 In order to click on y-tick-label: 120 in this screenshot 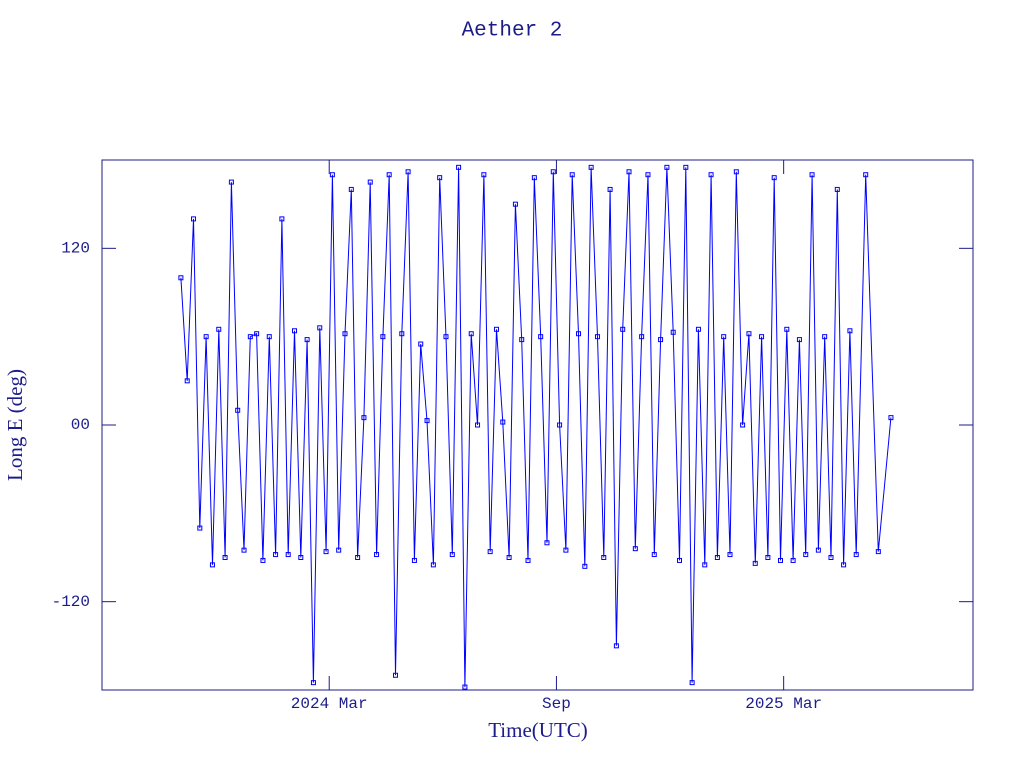, I will do `click(75, 249)`.